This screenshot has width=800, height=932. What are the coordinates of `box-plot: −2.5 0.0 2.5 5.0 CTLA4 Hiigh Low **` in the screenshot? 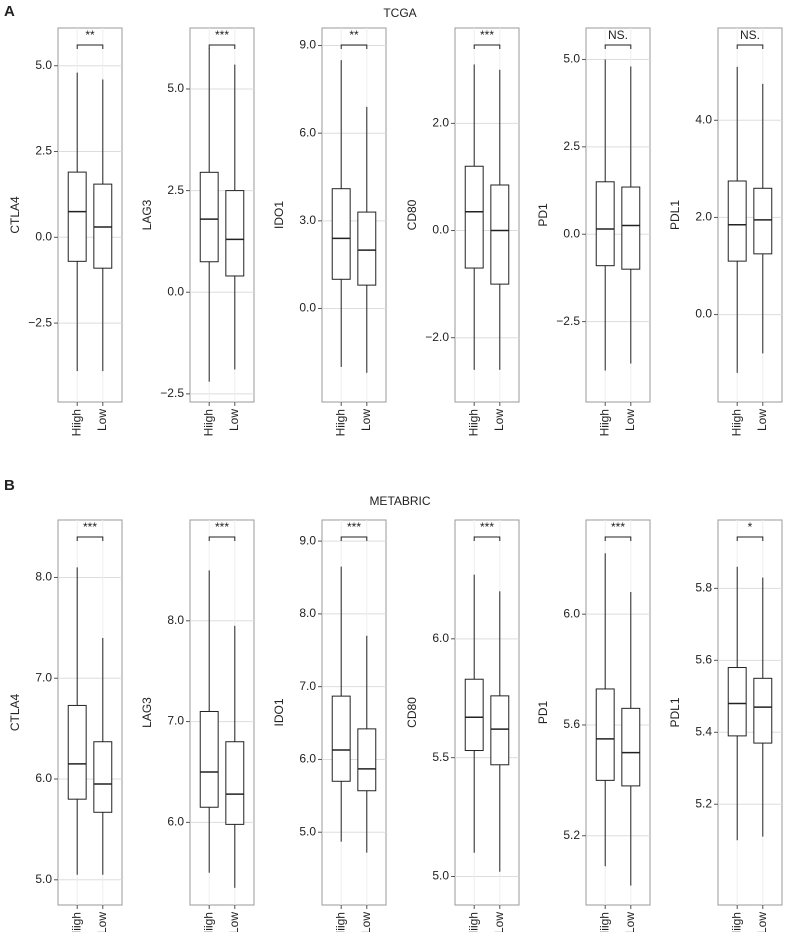 It's located at (65, 231).